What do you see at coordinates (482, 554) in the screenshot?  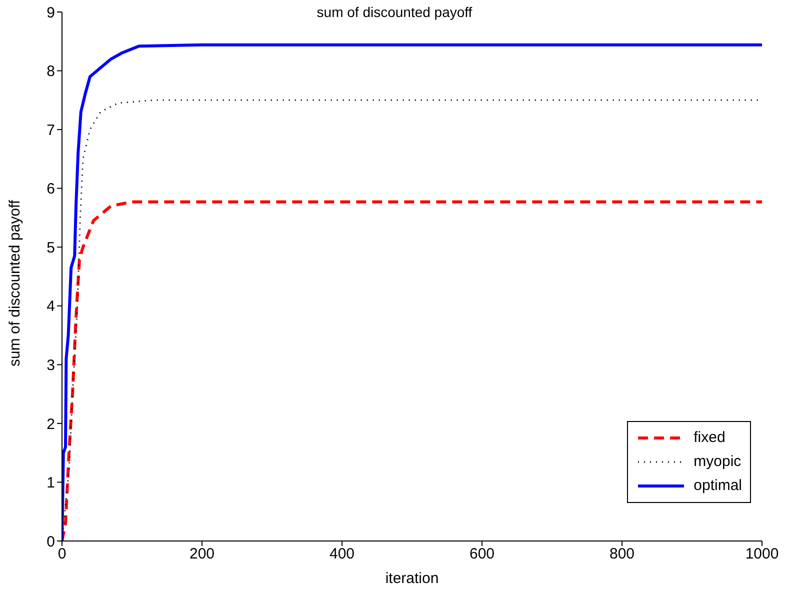 I see `x-tick-label: 600` at bounding box center [482, 554].